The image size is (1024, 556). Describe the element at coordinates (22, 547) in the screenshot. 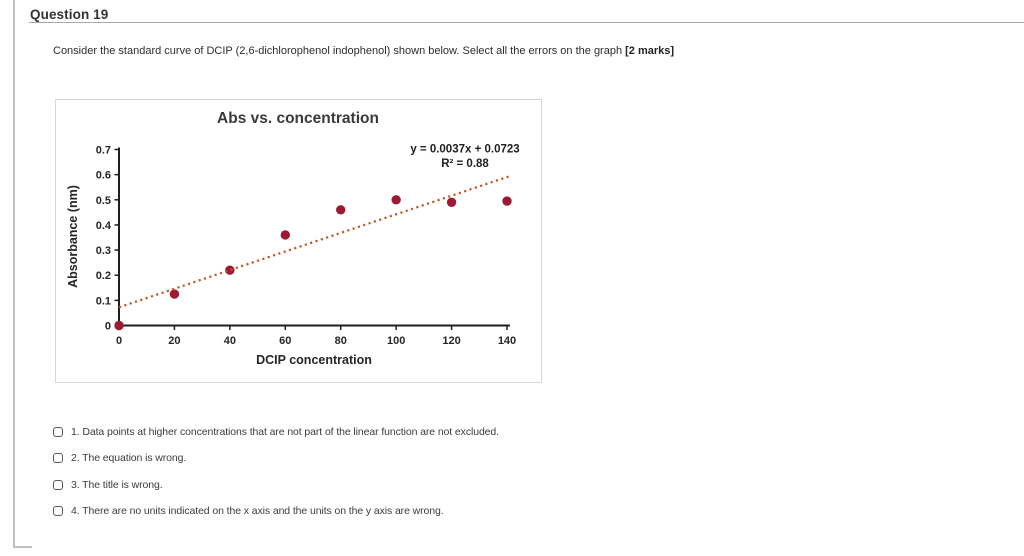

I see `question-panel-bottom-corner` at that location.